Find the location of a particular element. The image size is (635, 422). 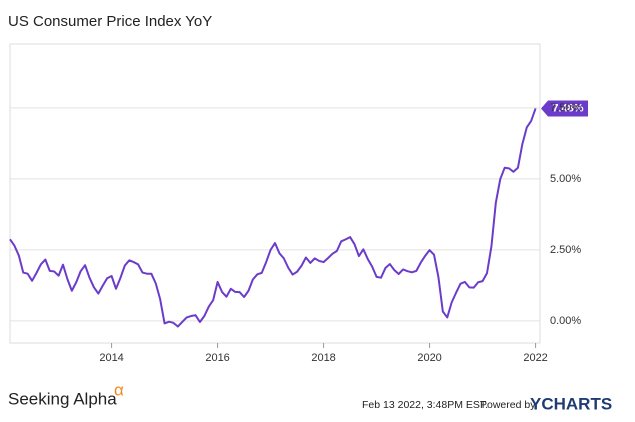

y-tick-label: 2.50% is located at coordinates (565, 250).